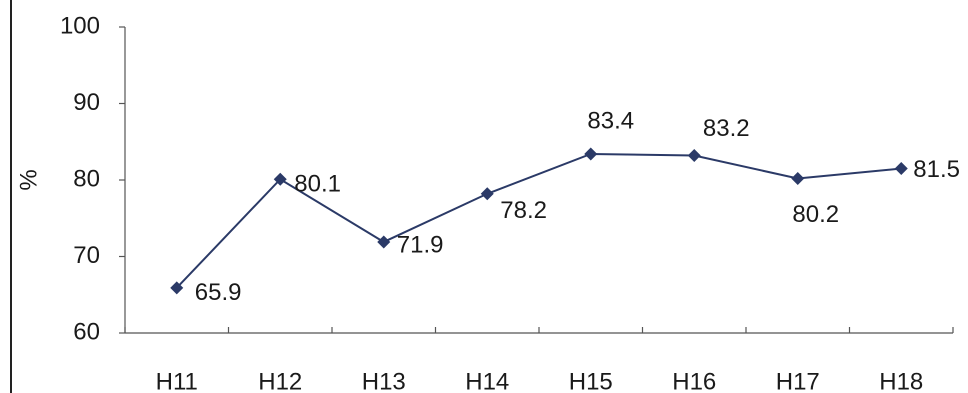  What do you see at coordinates (815, 214) in the screenshot?
I see `data-label: 80.2` at bounding box center [815, 214].